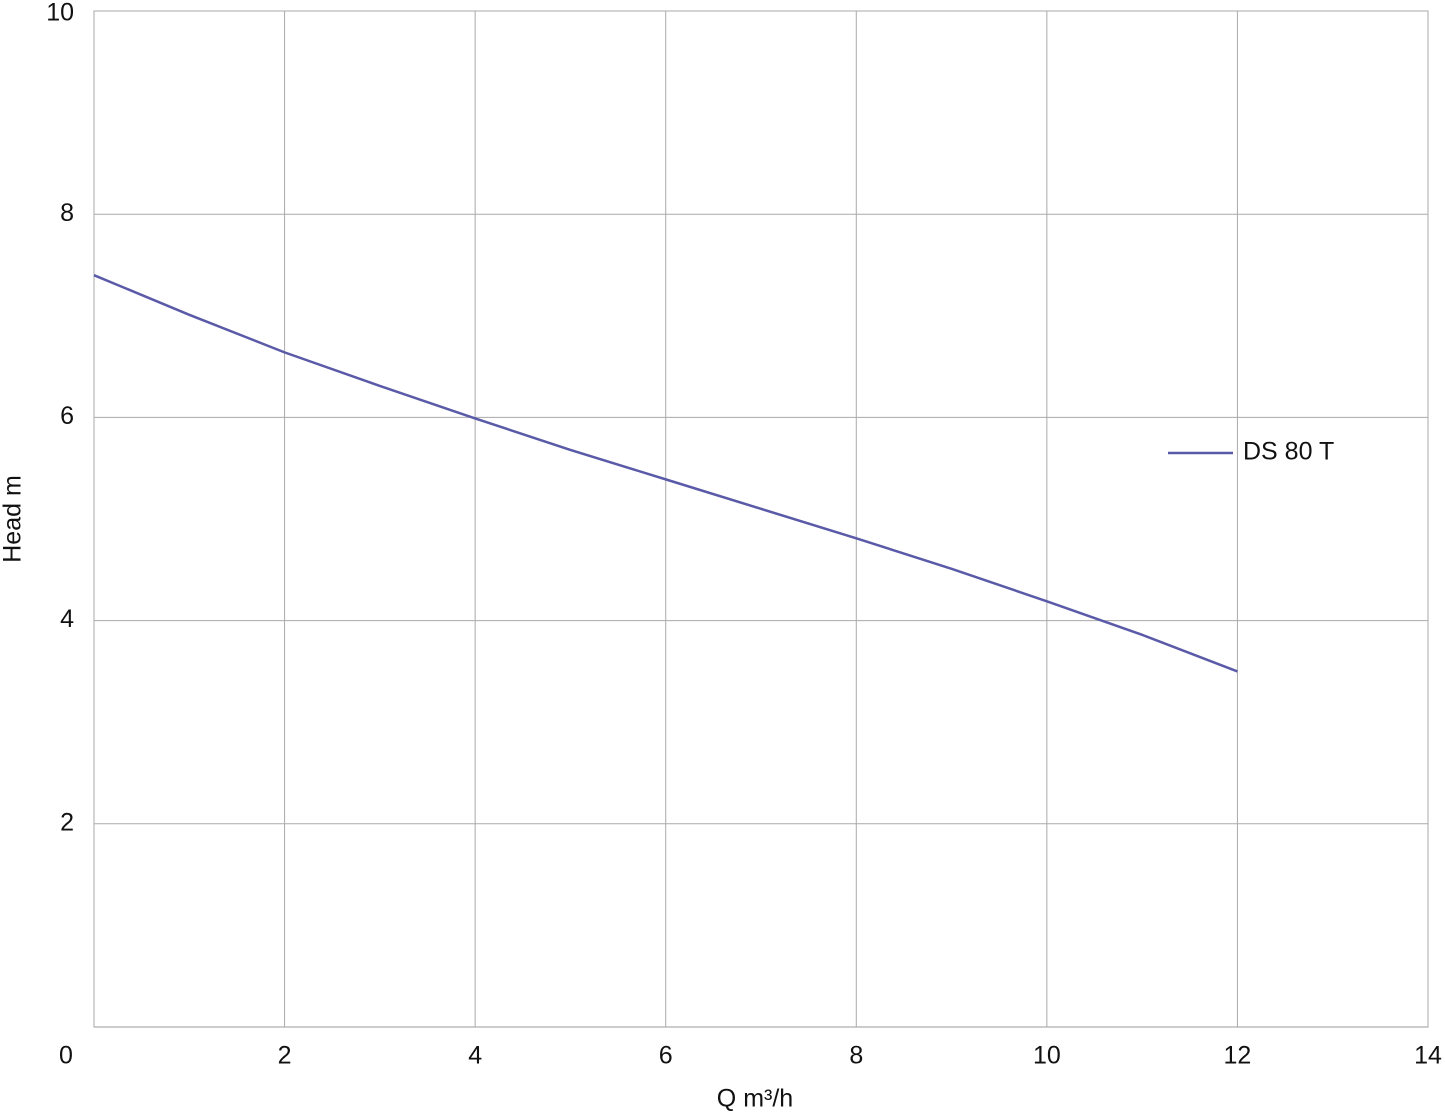  What do you see at coordinates (755, 1099) in the screenshot?
I see `x-axis-label: Q m³/h` at bounding box center [755, 1099].